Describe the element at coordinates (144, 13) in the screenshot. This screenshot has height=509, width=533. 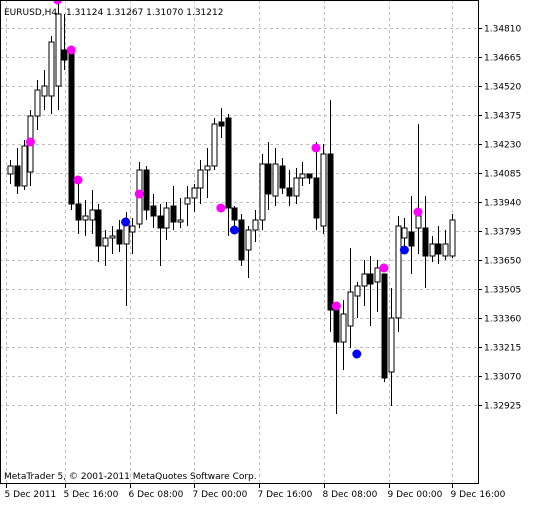
I see `ohlc-values: 1.31124 1.31267 1.31070 1.31212` at that location.